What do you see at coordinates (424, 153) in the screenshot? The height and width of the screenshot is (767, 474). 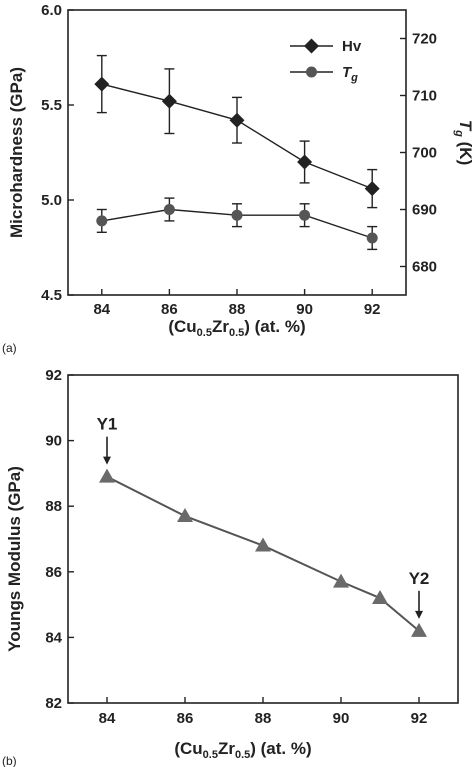 I see `y2-tick-label: 700` at bounding box center [424, 153].